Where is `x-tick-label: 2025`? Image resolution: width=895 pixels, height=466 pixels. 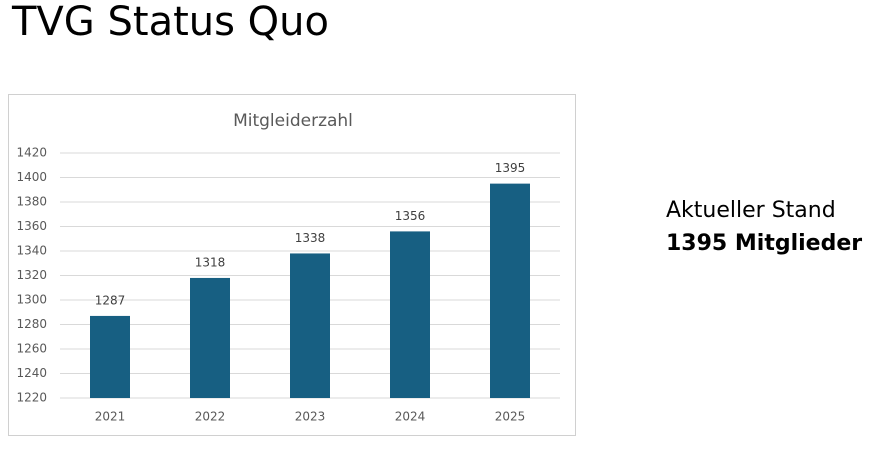 x-tick-label: 2025 is located at coordinates (510, 417).